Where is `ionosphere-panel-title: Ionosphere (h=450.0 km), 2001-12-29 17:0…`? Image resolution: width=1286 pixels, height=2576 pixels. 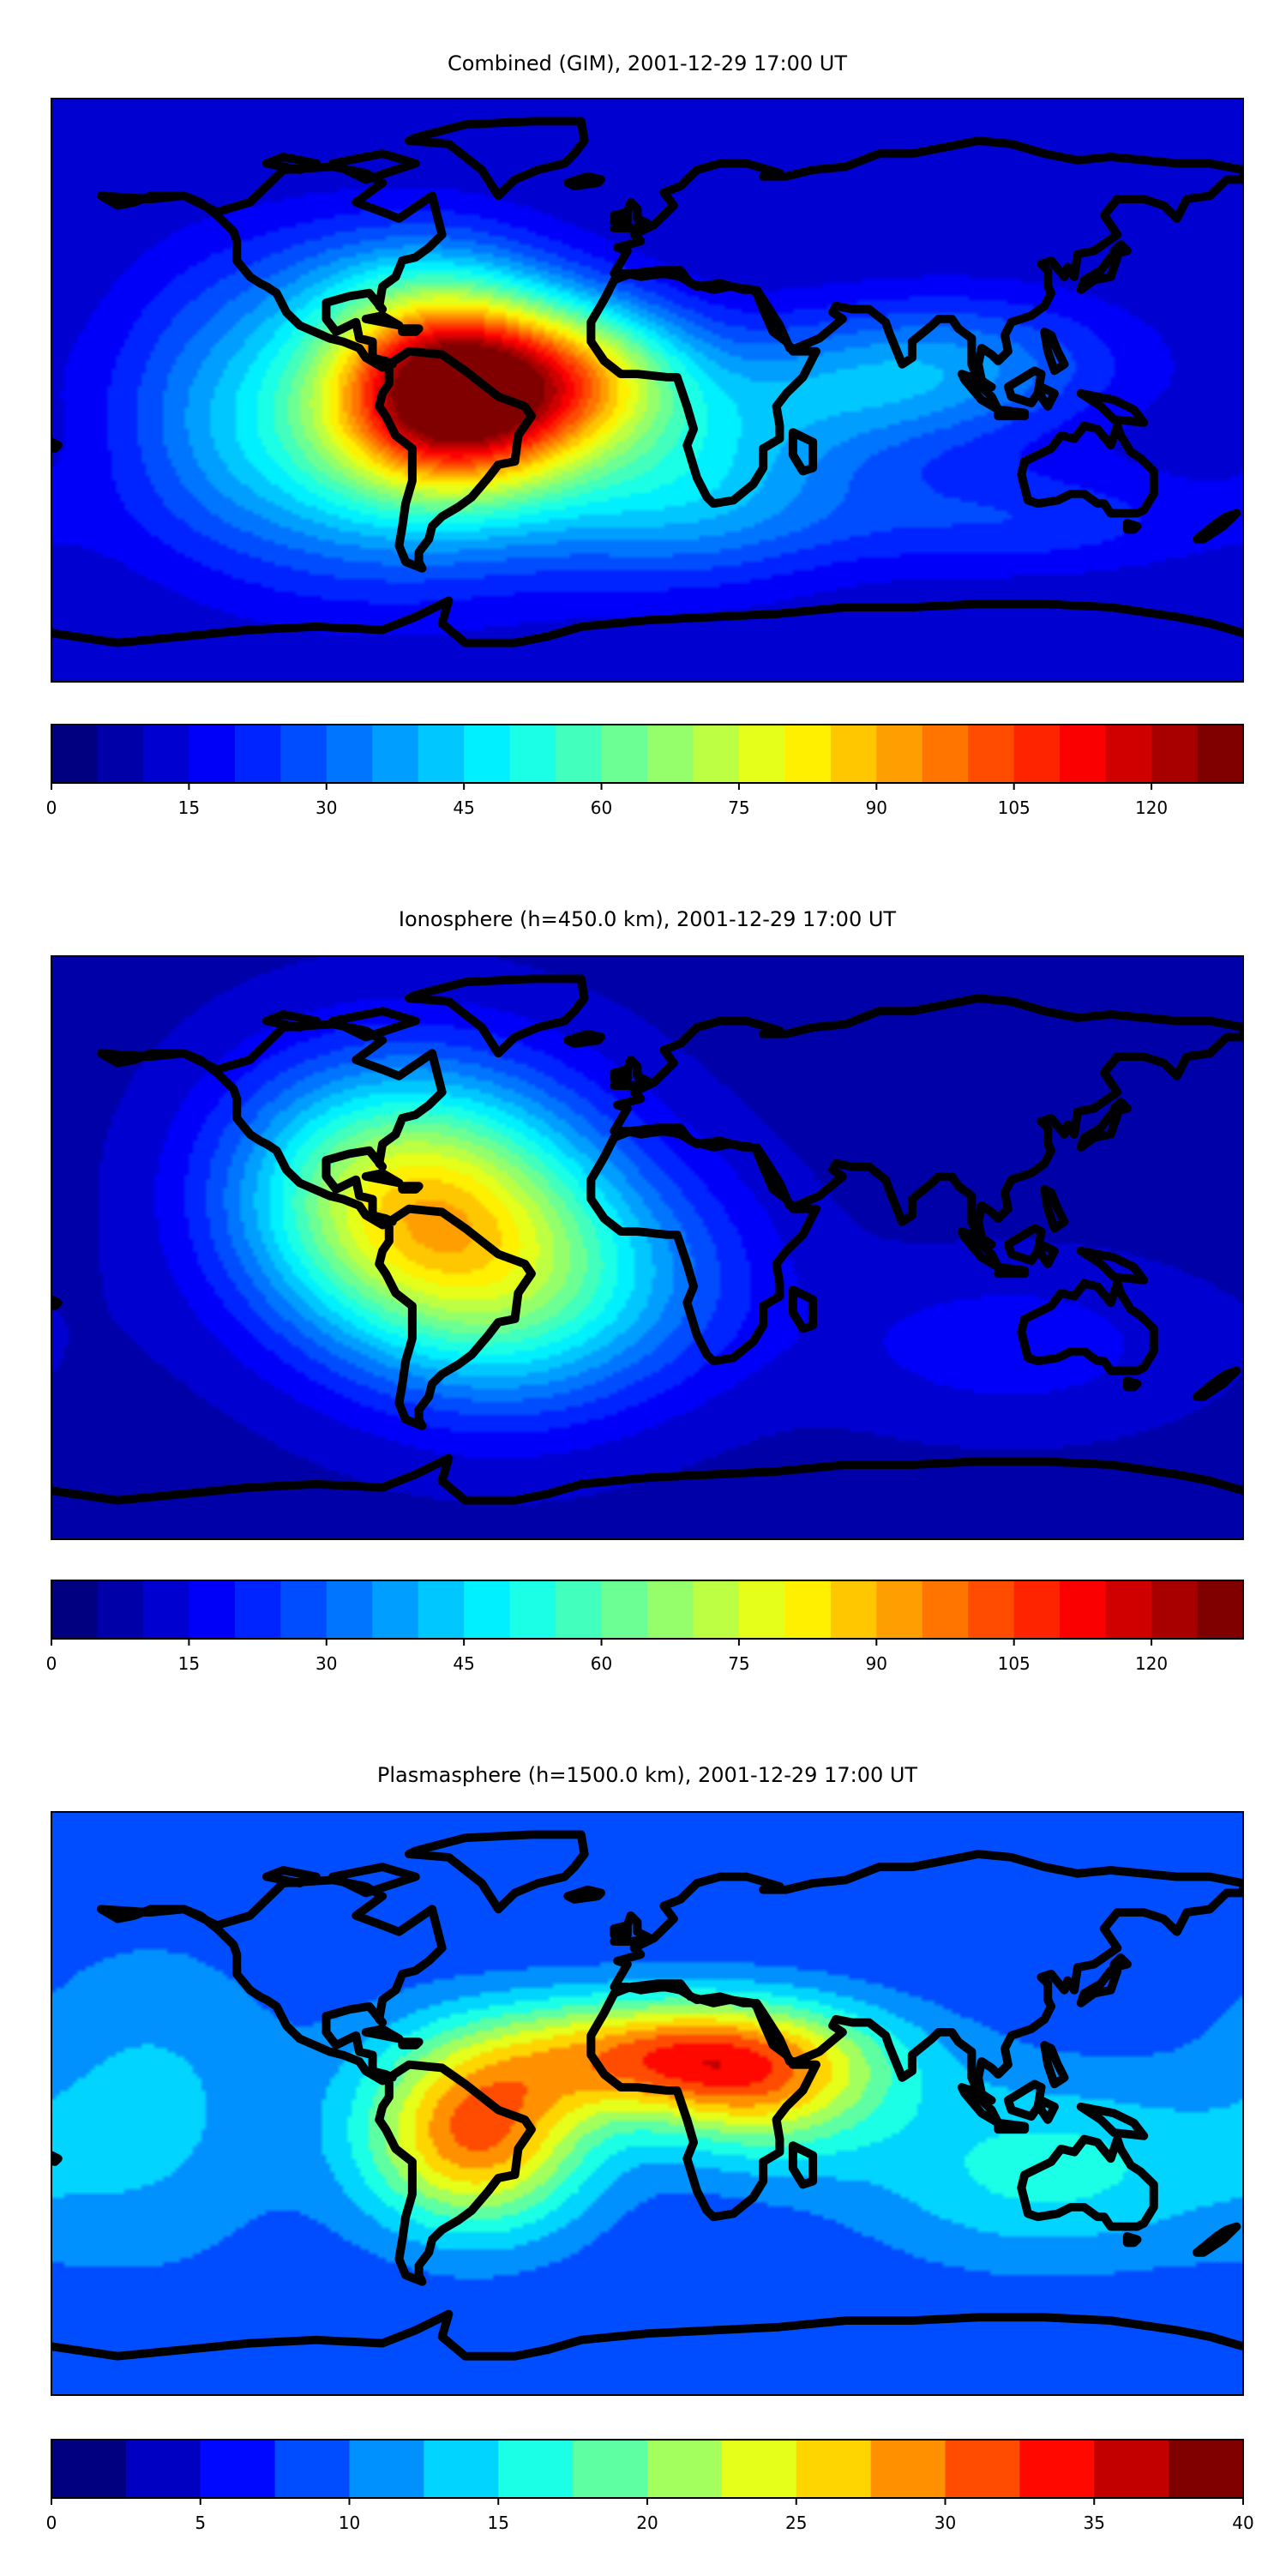
ionosphere-panel-title: Ionosphere (h=450.0 km), 2001-12-29 17:0… is located at coordinates (647, 919).